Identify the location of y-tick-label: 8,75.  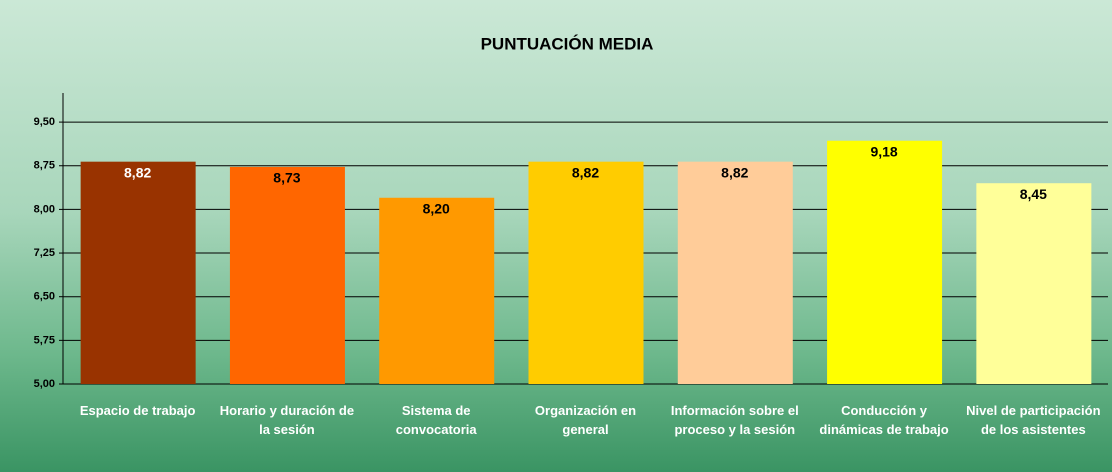
(44, 166).